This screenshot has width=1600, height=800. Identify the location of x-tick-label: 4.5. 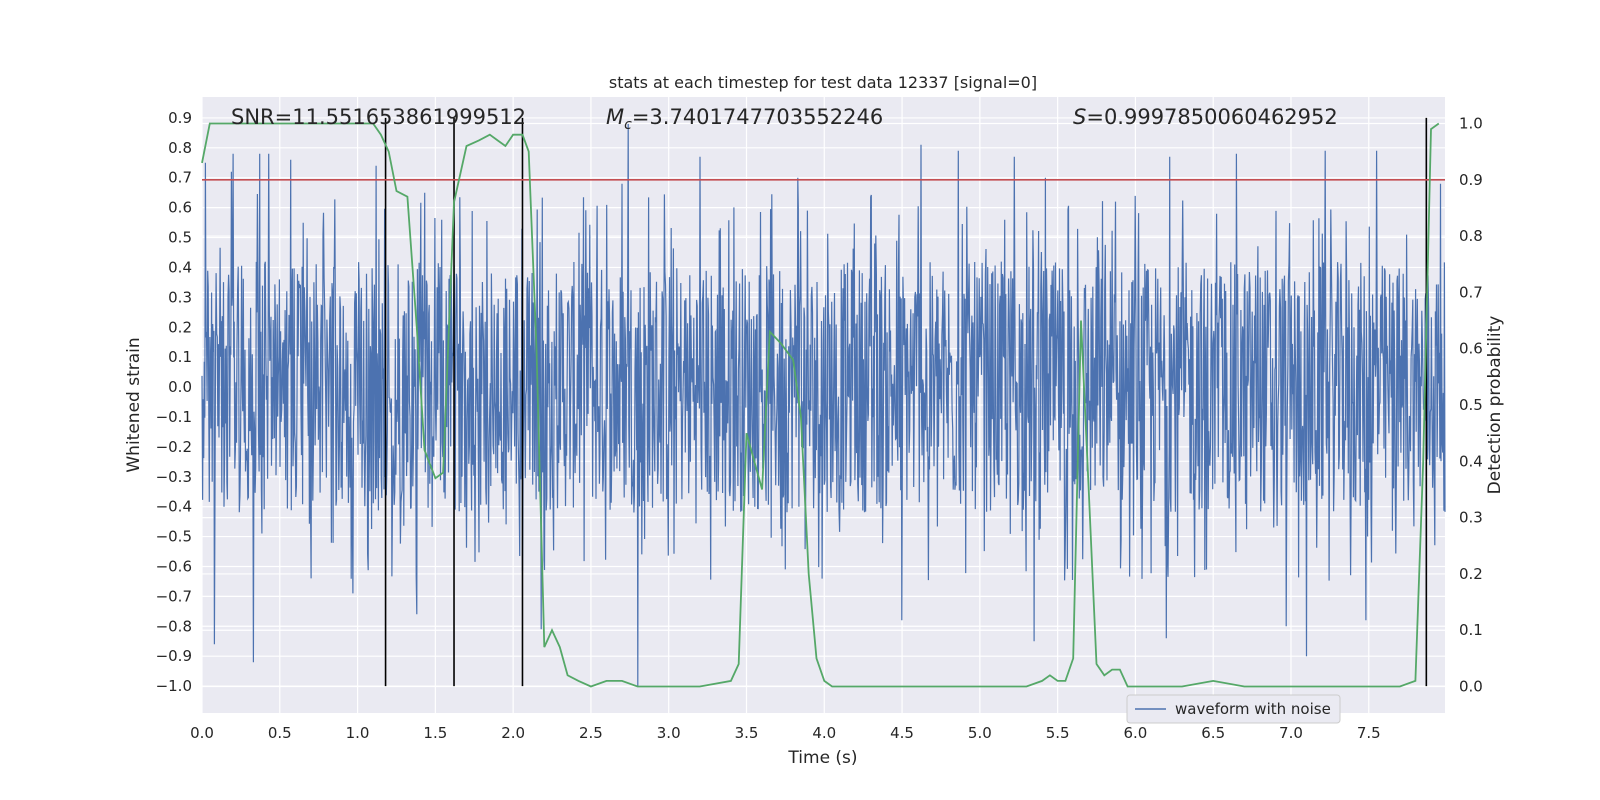
(902, 733).